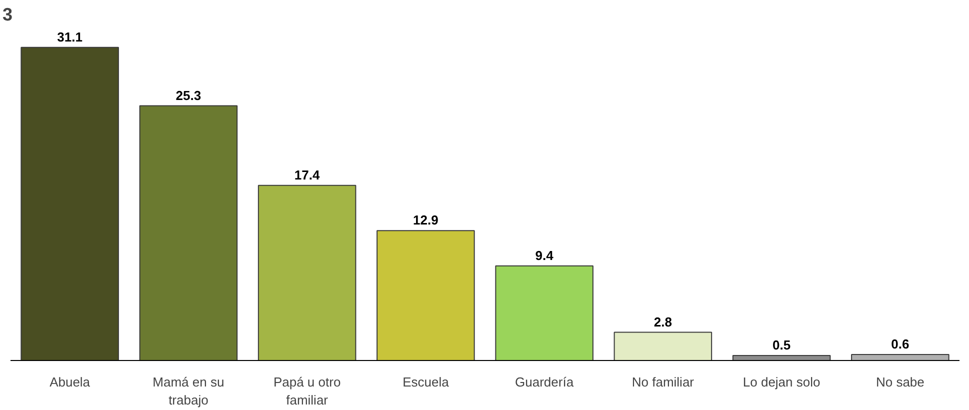 The height and width of the screenshot is (410, 969). Describe the element at coordinates (189, 95) in the screenshot. I see `data-label: 25.3` at that location.